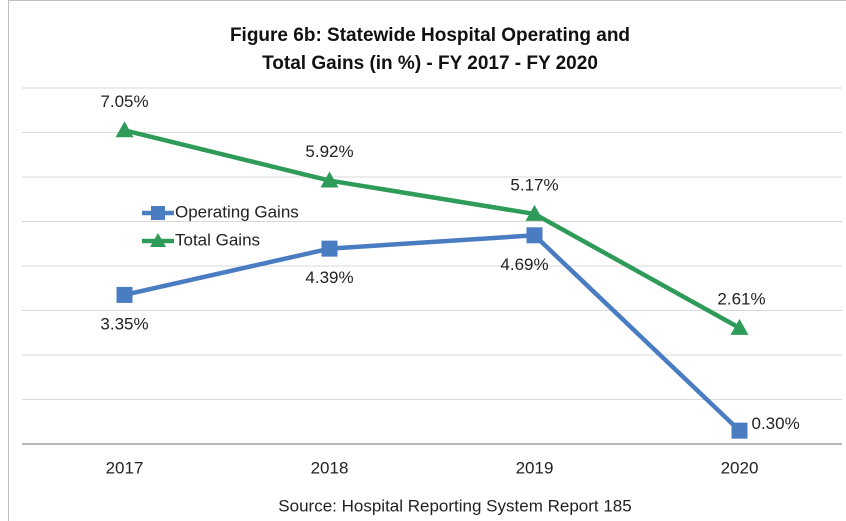  What do you see at coordinates (741, 298) in the screenshot?
I see `data-label: 2.61%` at bounding box center [741, 298].